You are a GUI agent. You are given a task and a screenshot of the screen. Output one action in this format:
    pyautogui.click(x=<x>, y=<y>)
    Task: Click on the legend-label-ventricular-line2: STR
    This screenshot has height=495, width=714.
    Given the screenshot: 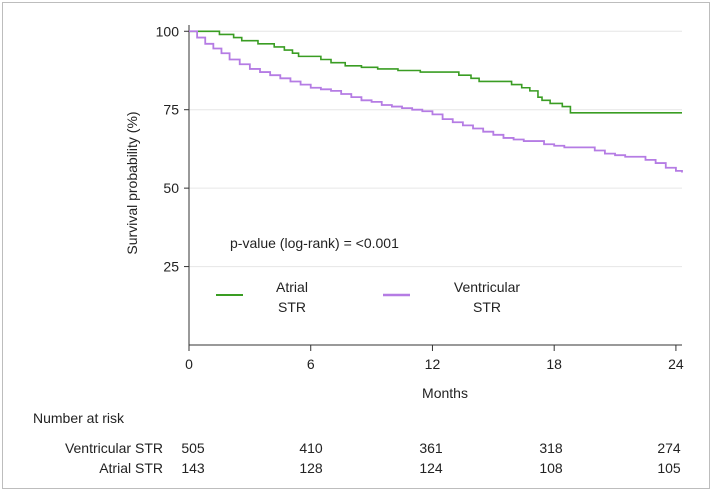 What is the action you would take?
    pyautogui.click(x=487, y=307)
    